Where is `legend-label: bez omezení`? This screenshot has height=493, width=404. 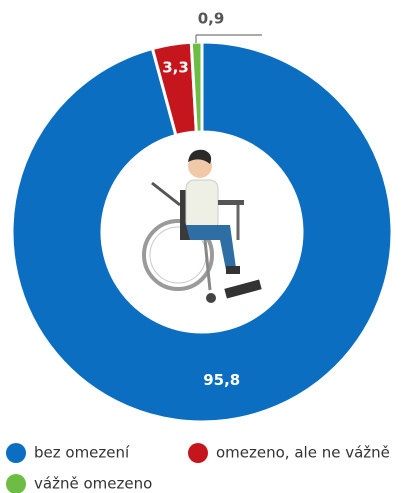 legend-label: bez omezení is located at coordinates (82, 453).